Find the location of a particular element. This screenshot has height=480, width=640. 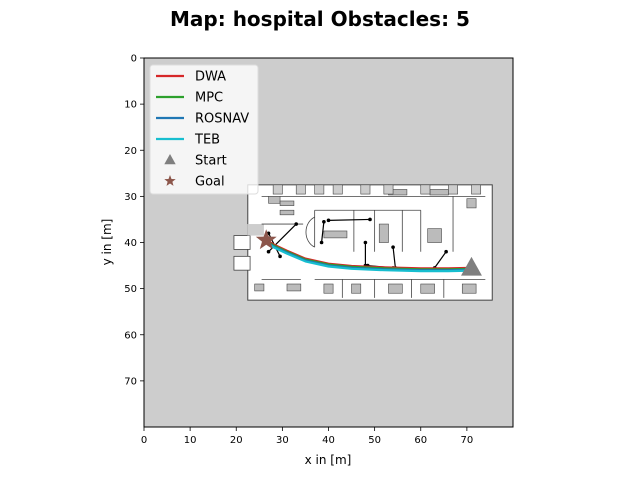

map-curved-wall is located at coordinates (310, 232).